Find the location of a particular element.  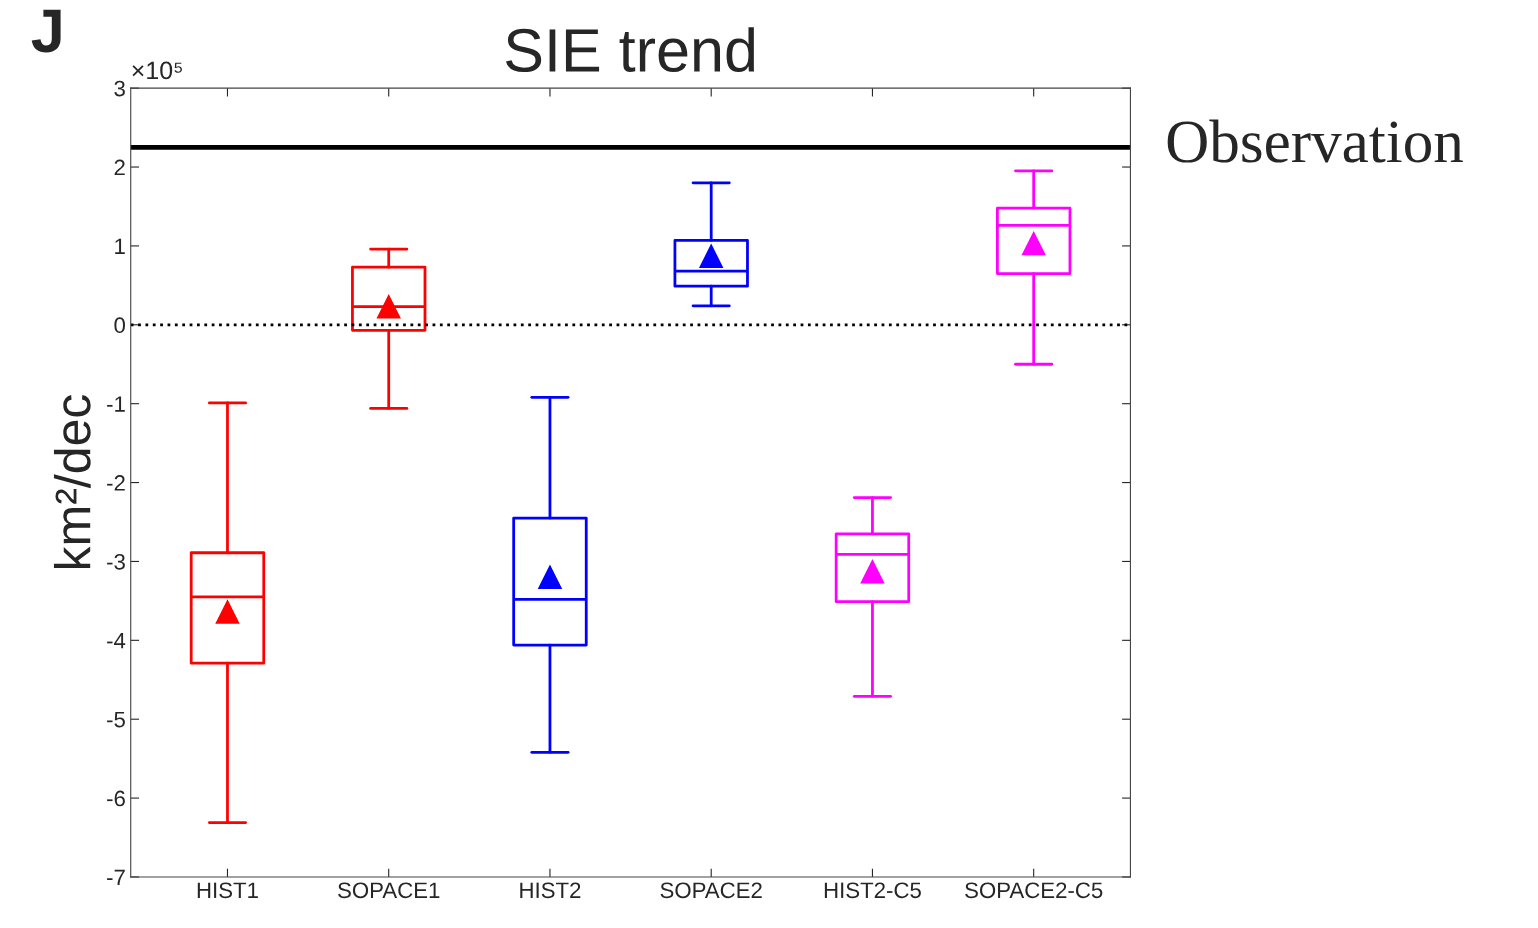

x-tick-label: HIST2 is located at coordinates (550, 890).